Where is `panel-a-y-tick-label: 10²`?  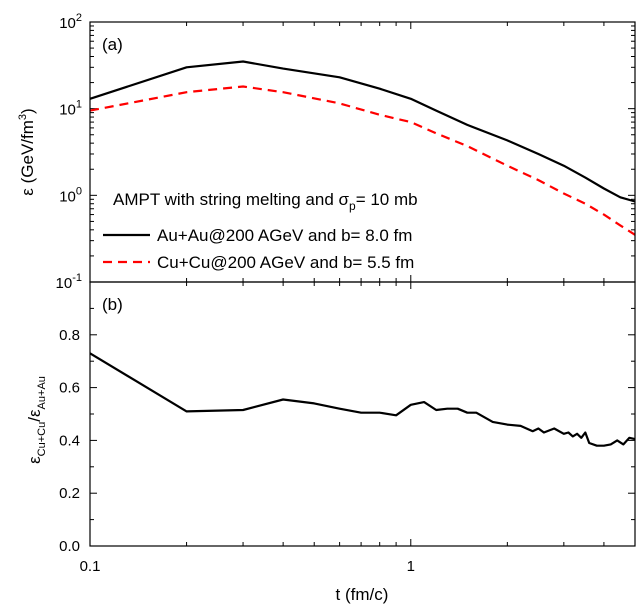 panel-a-y-tick-label: 10² is located at coordinates (70, 22).